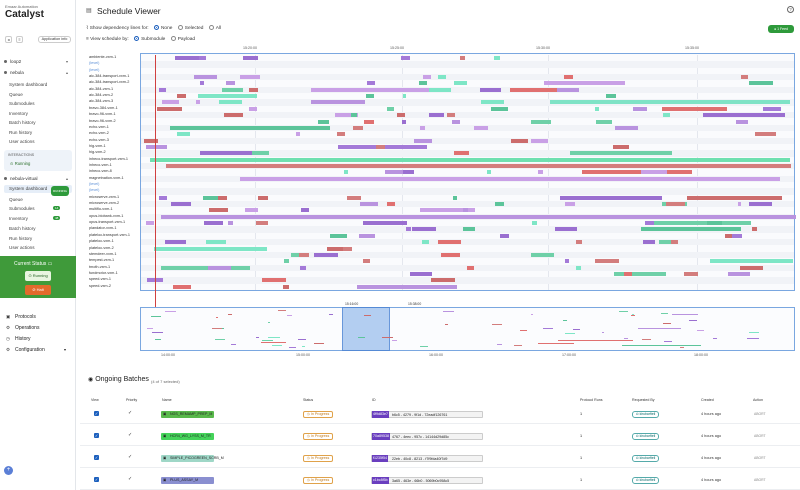  What do you see at coordinates (21, 238) in the screenshot?
I see `sidebar-item-nv-run-history: Run history` at bounding box center [21, 238].